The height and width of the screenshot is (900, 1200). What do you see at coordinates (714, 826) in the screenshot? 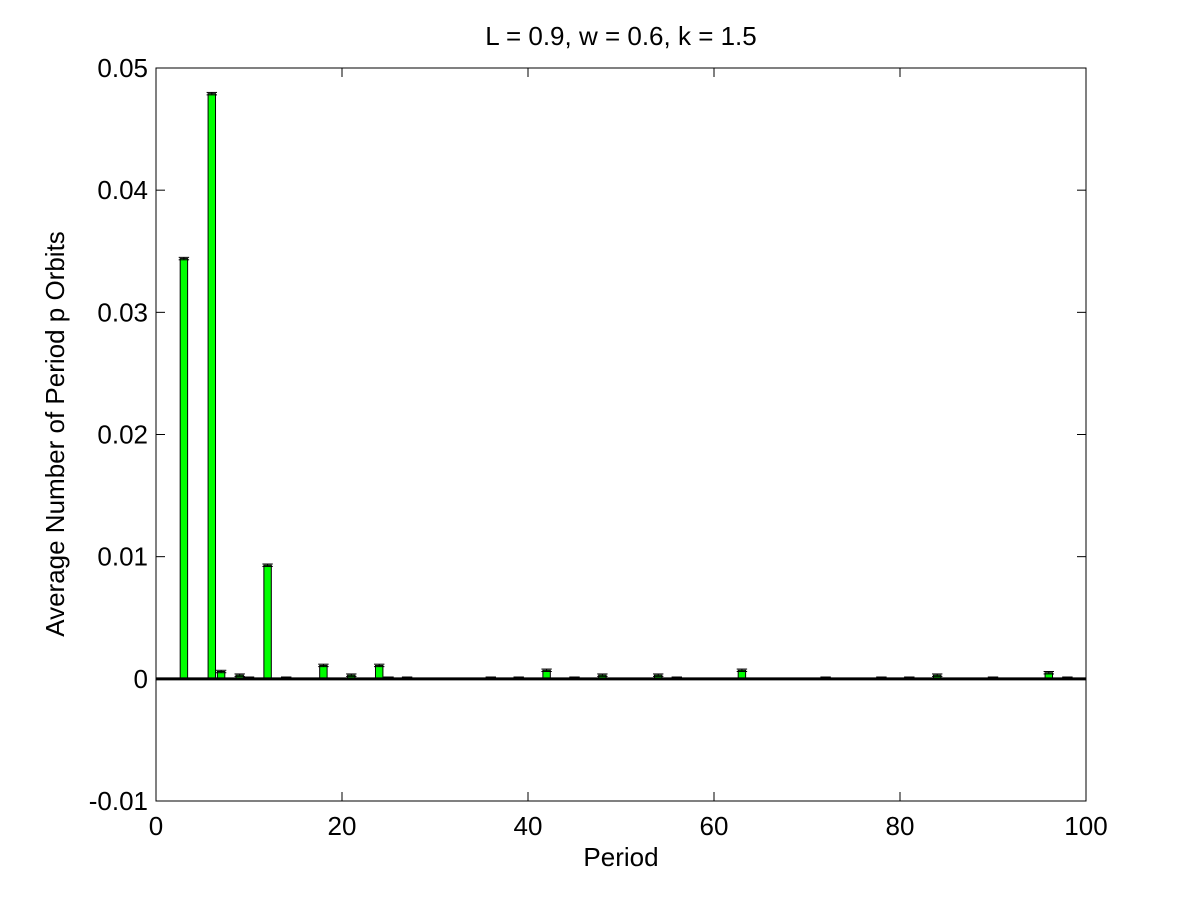
I see `x-tick-label: 60` at bounding box center [714, 826].